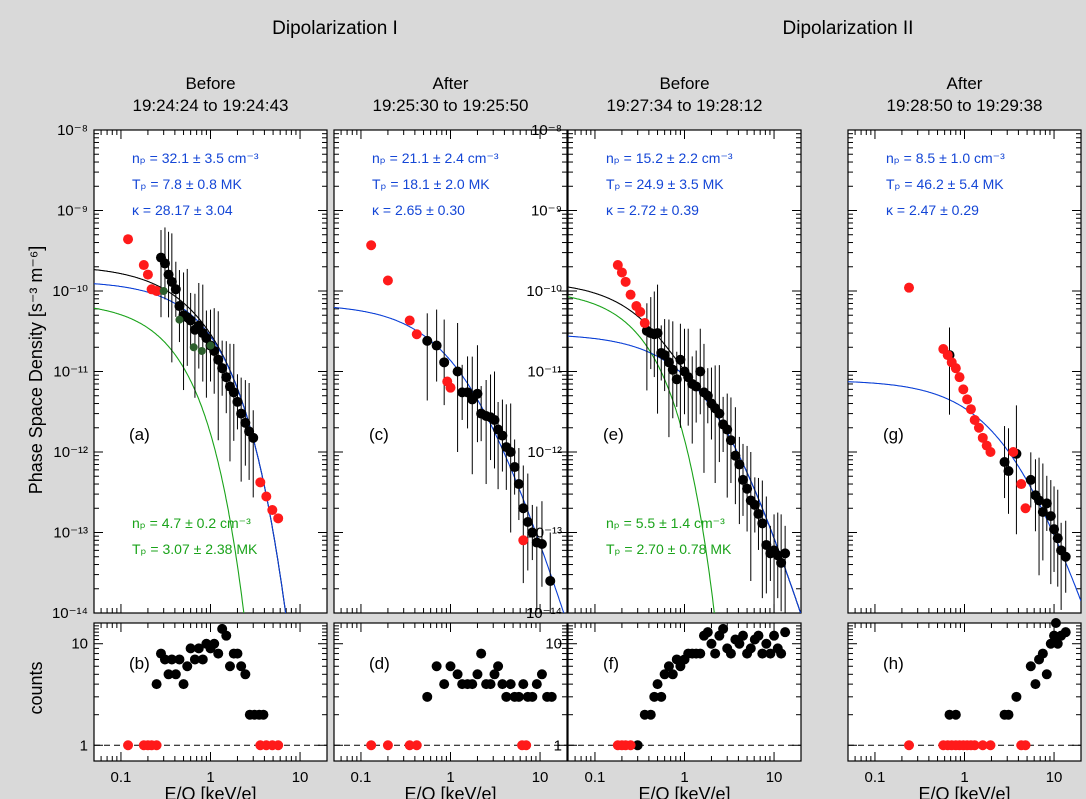  What do you see at coordinates (669, 549) in the screenshot?
I see `fit-parameter-green: Tₚ = 2.70 ± 0.78 MK` at bounding box center [669, 549].